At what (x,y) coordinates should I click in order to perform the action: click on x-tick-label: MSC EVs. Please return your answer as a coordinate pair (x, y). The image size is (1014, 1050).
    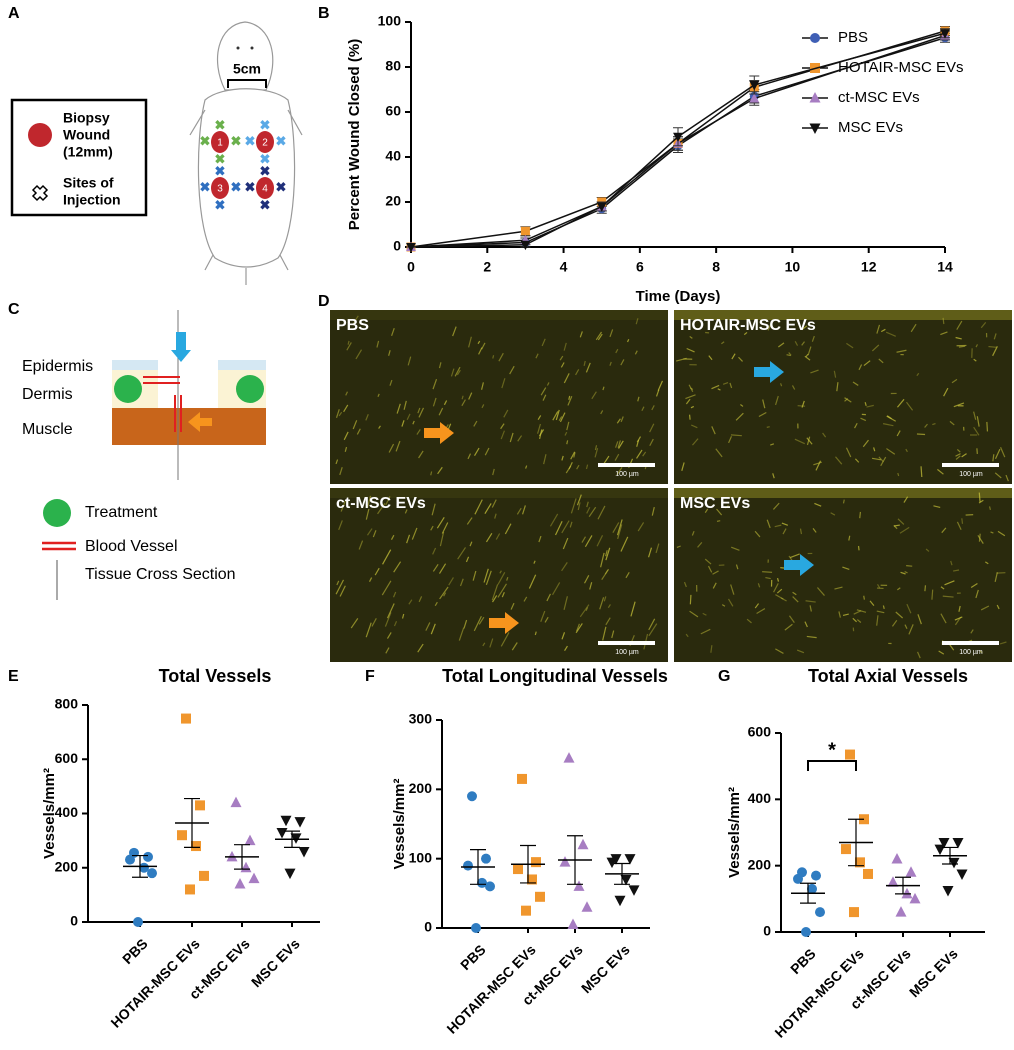
    Looking at the image, I should click on (605, 968).